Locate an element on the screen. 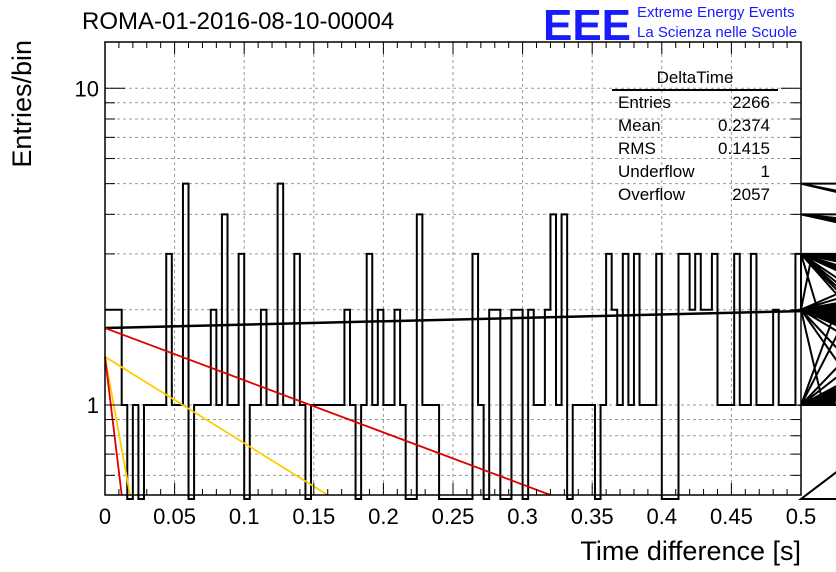 The height and width of the screenshot is (572, 836). x-tick-label: 0.15 is located at coordinates (313, 516).